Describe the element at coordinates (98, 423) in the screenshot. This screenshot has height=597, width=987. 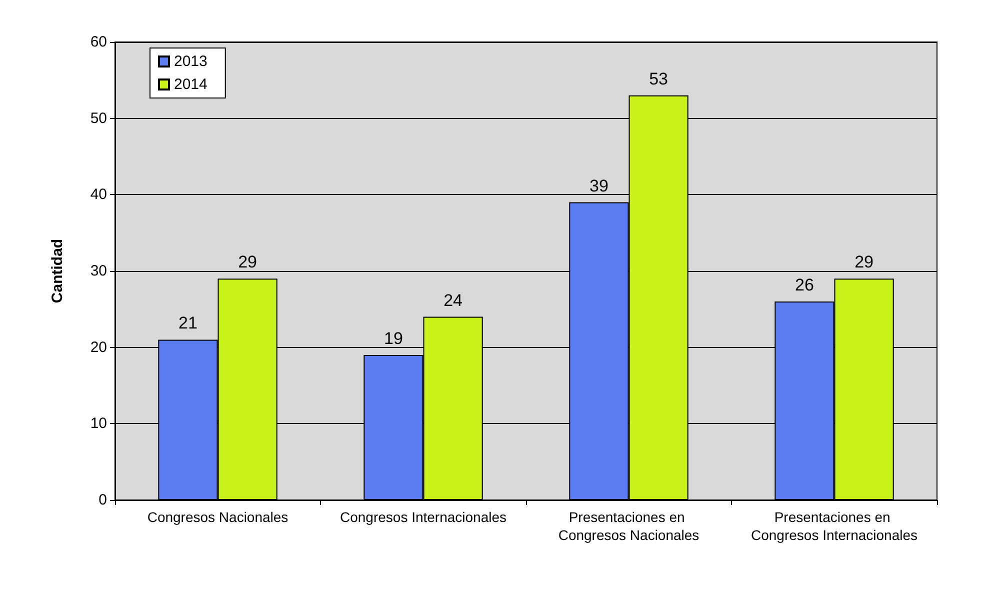
I see `y-tick-label: 10` at that location.